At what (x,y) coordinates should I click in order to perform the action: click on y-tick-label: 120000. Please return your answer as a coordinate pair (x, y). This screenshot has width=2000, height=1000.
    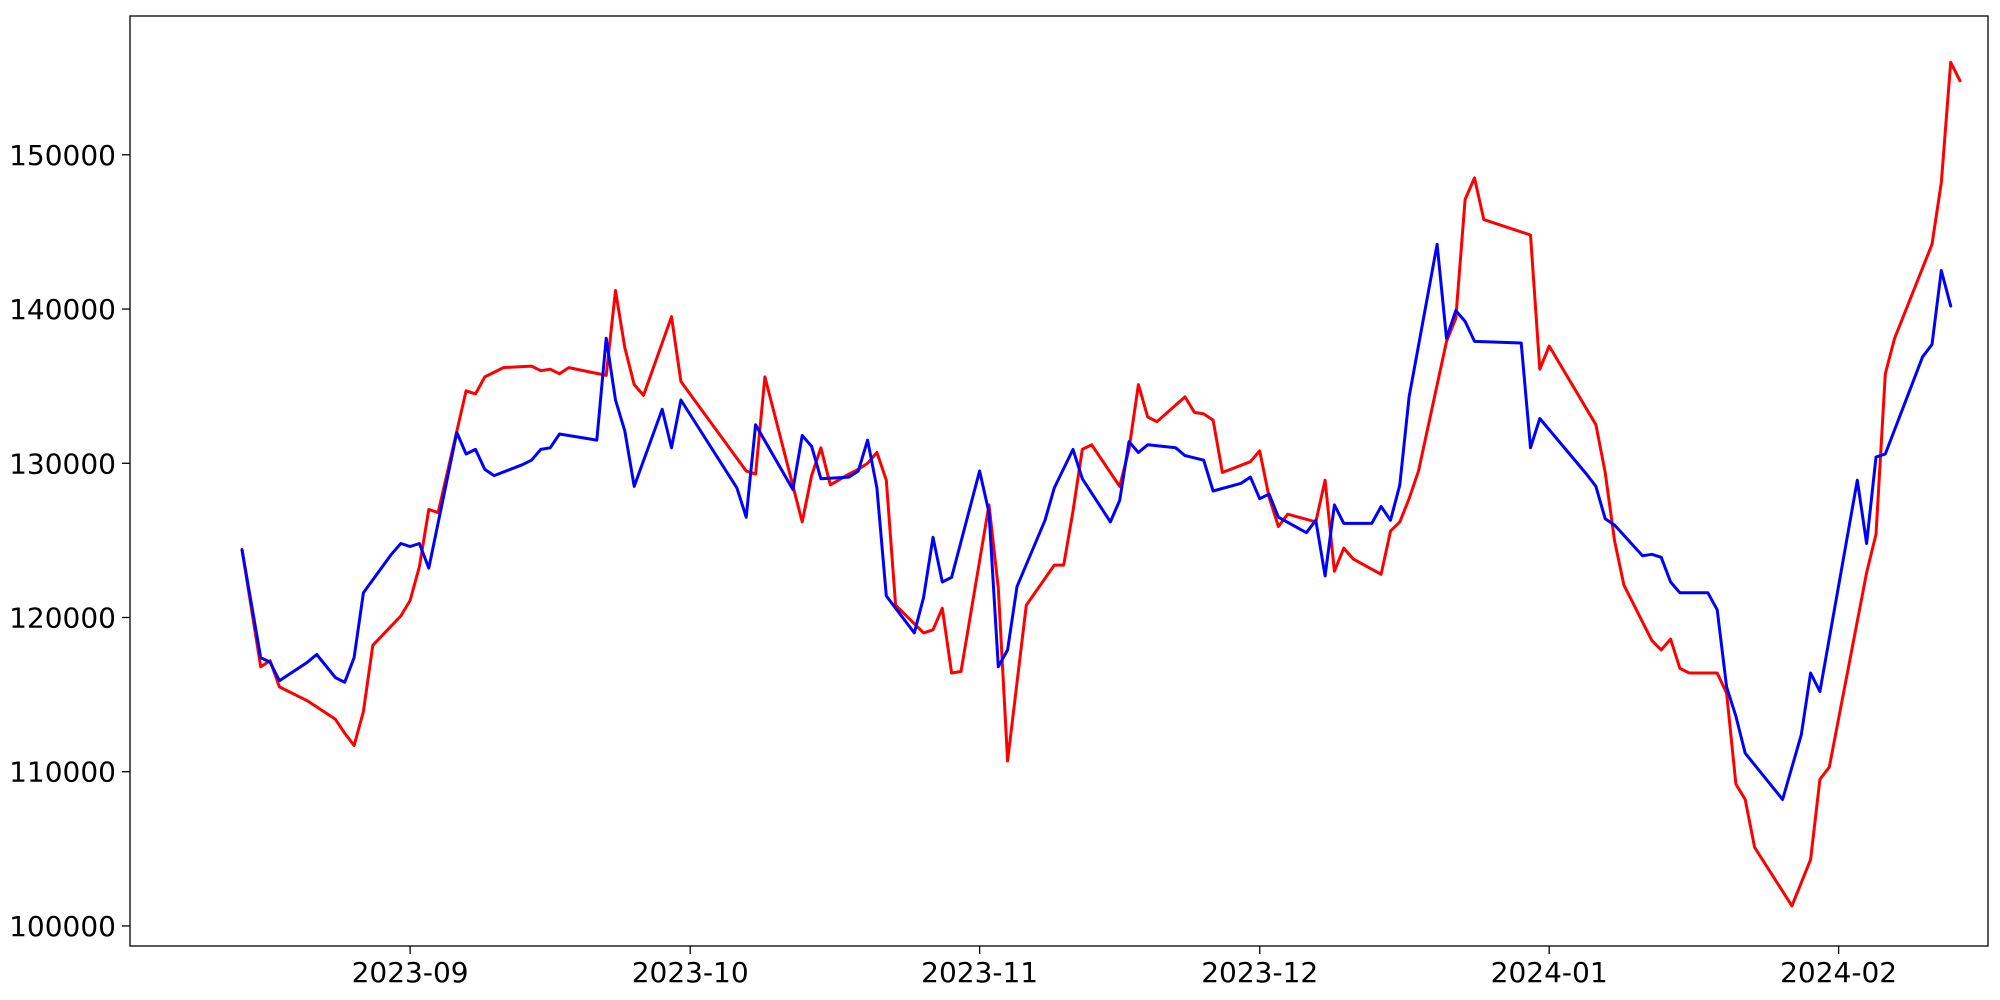
    Looking at the image, I should click on (62, 617).